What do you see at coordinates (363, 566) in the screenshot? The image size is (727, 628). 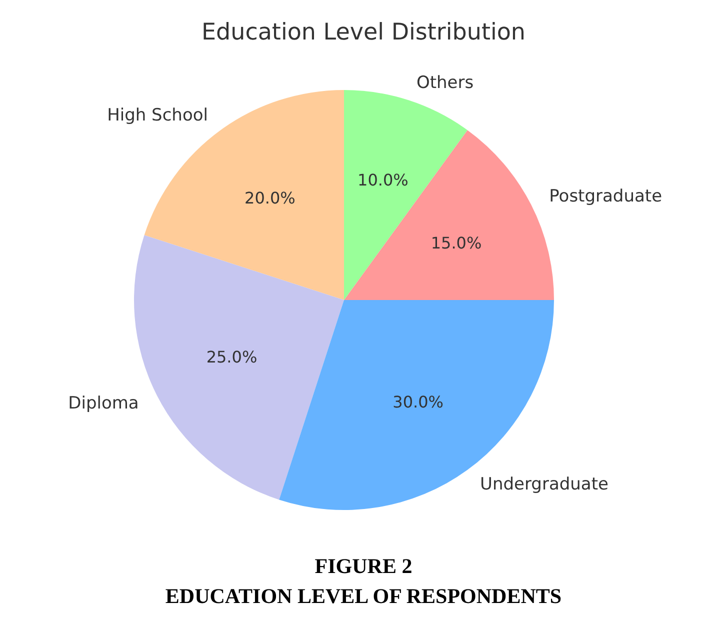 I see `caption: FIGURE 2` at bounding box center [363, 566].